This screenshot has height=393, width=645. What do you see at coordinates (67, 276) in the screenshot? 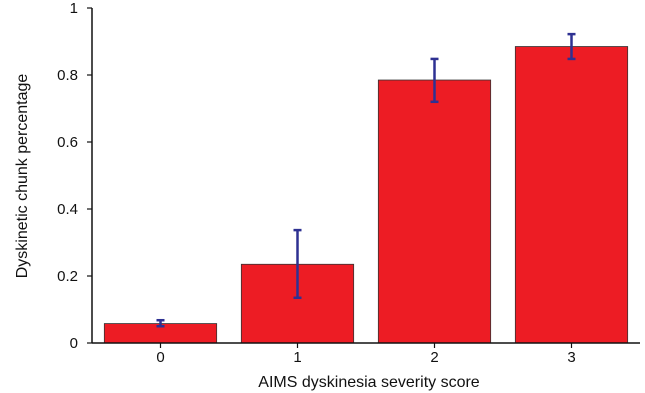
I see `y-tick-label: 0.2` at bounding box center [67, 276].